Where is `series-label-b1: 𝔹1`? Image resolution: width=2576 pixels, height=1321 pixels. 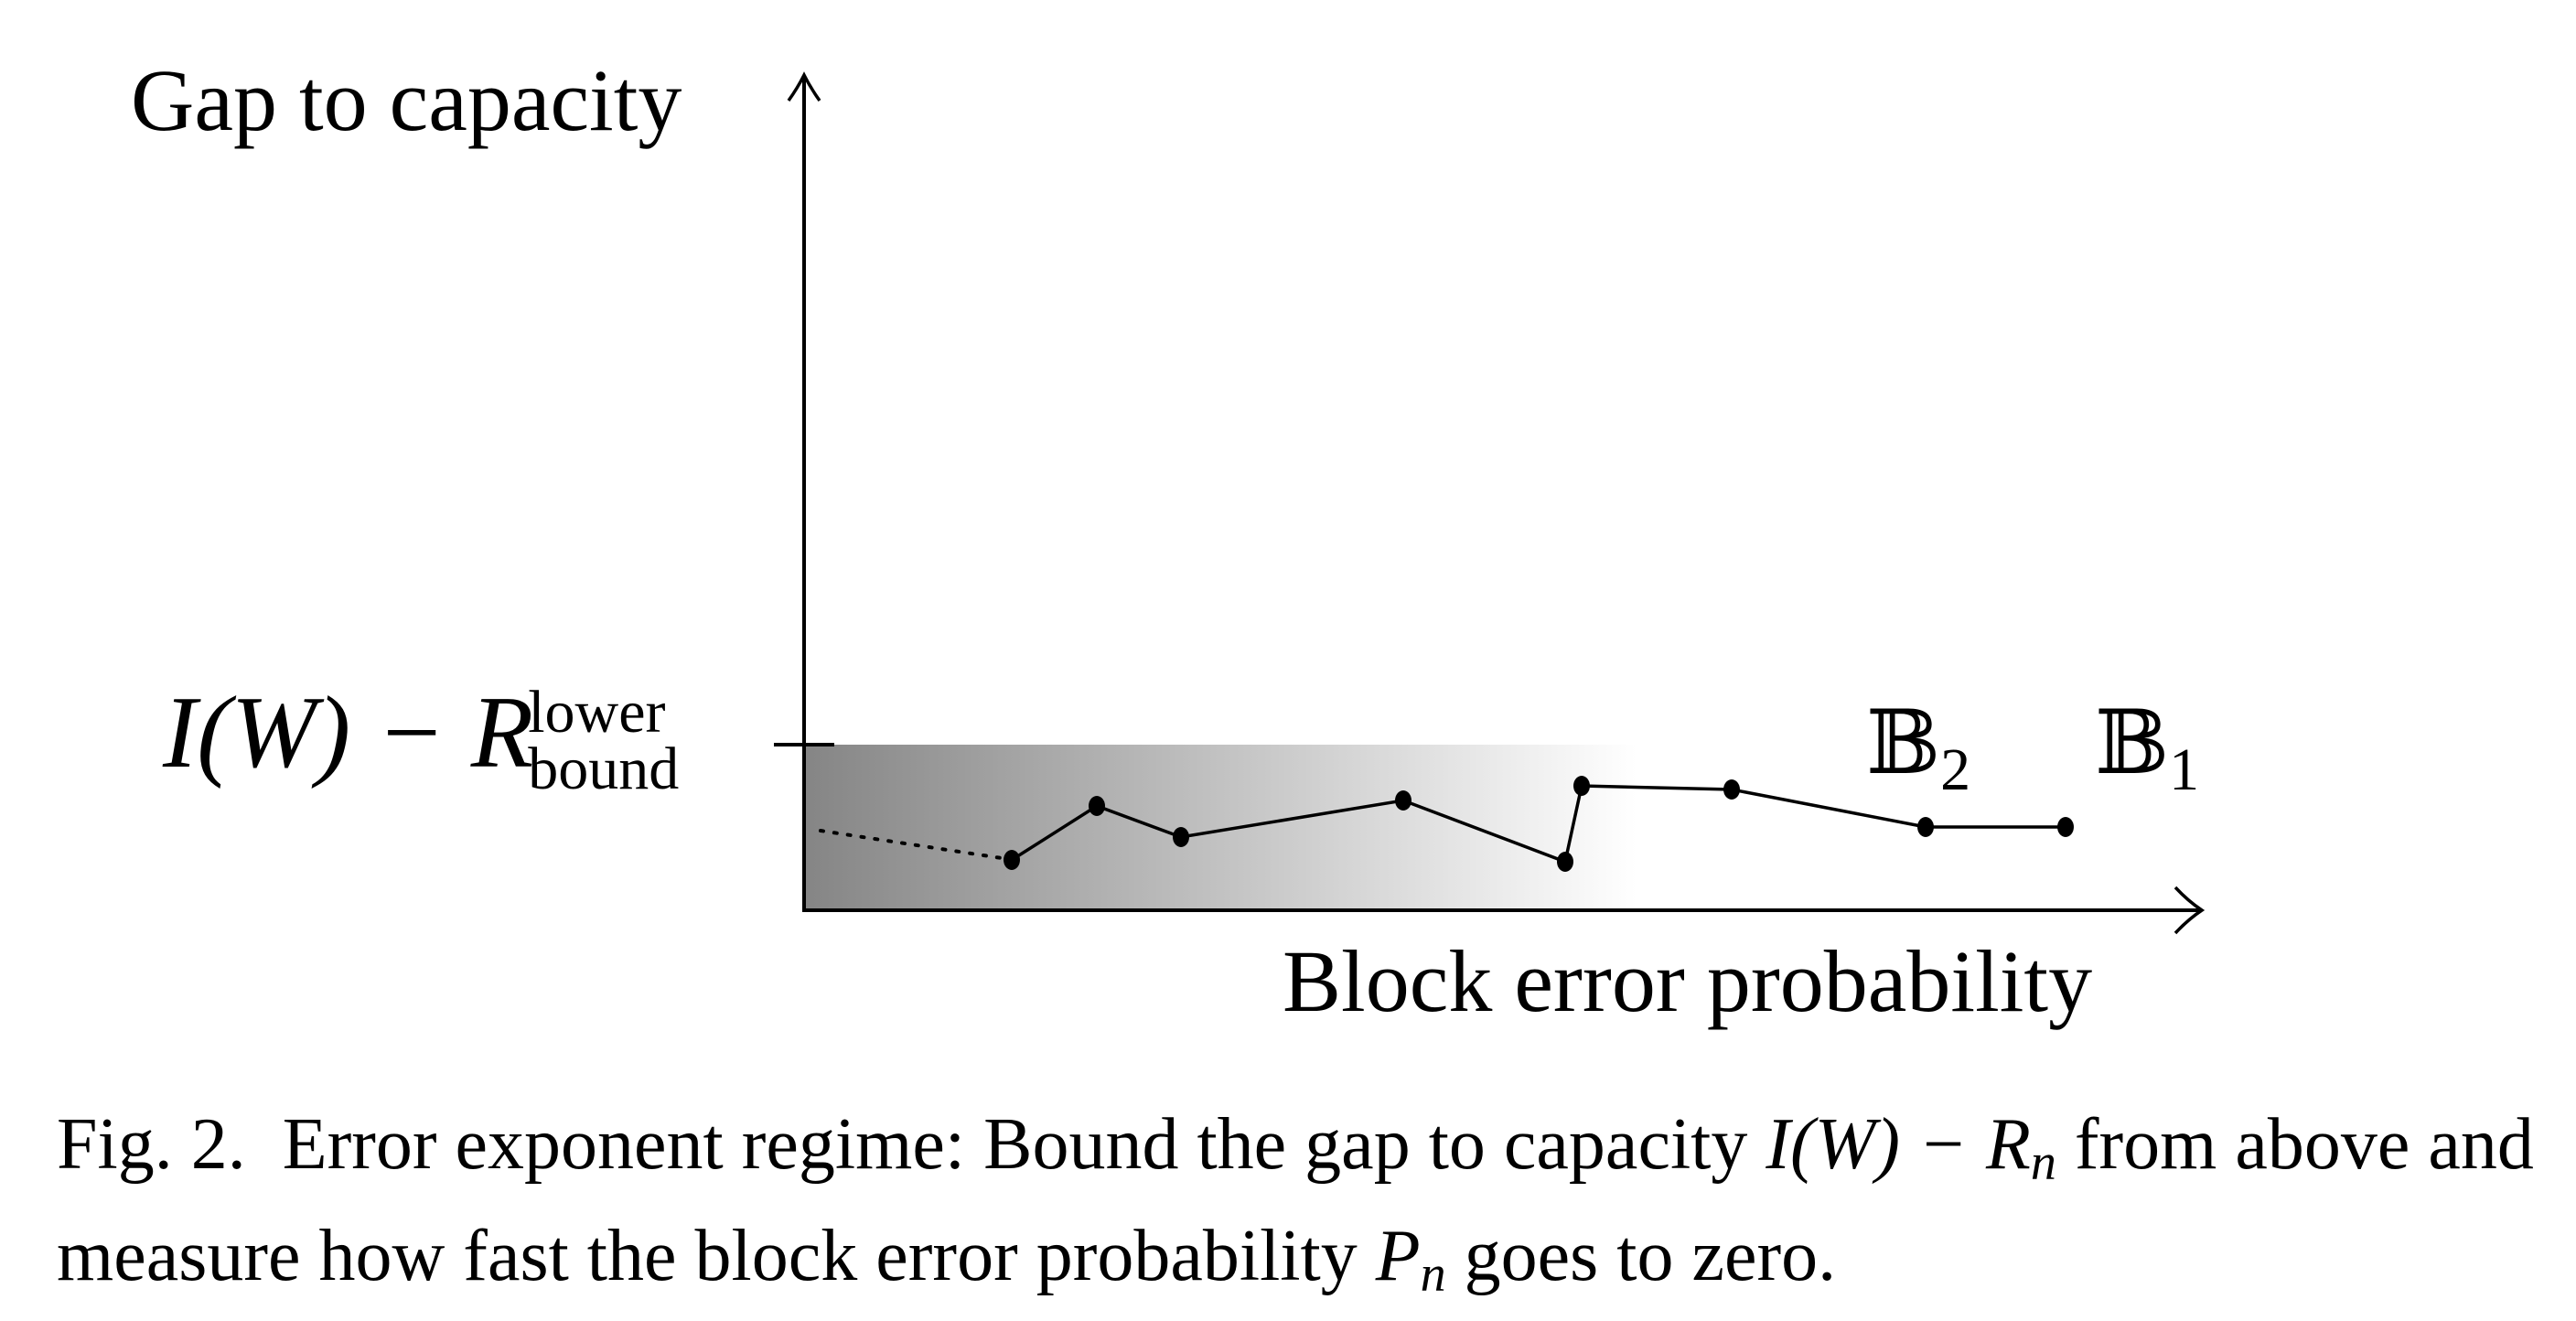
series-label-b1: 𝔹1 is located at coordinates (2147, 750).